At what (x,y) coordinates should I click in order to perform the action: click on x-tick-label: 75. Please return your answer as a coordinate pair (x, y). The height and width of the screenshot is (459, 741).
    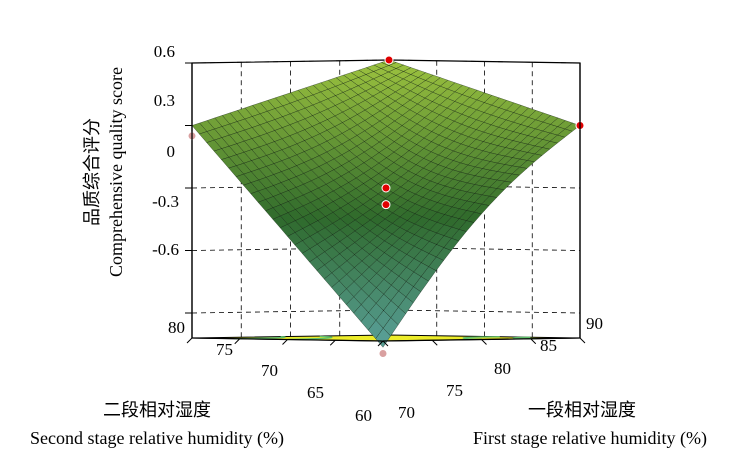
    Looking at the image, I should click on (224, 349).